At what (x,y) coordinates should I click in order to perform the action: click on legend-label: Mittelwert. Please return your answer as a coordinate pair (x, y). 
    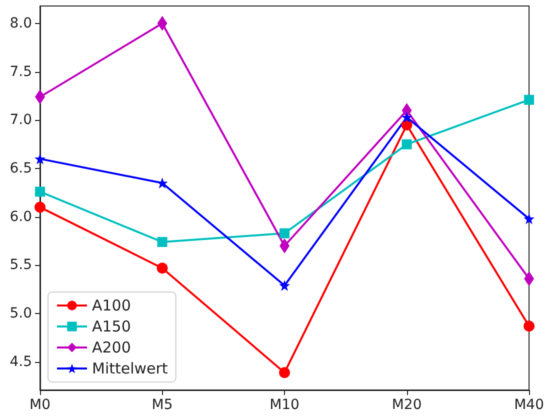
    Looking at the image, I should click on (130, 369).